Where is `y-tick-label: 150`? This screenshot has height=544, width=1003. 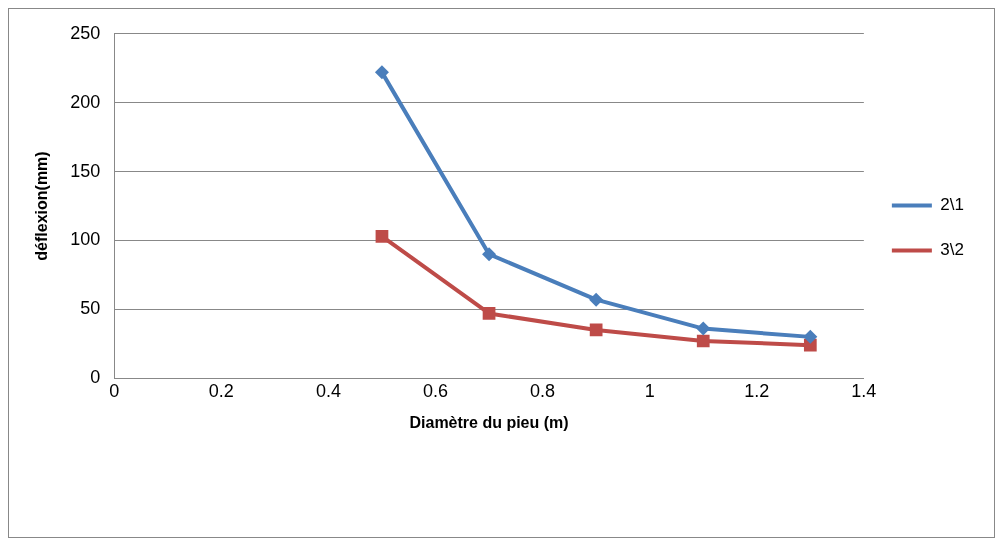 y-tick-label: 150 is located at coordinates (85, 170).